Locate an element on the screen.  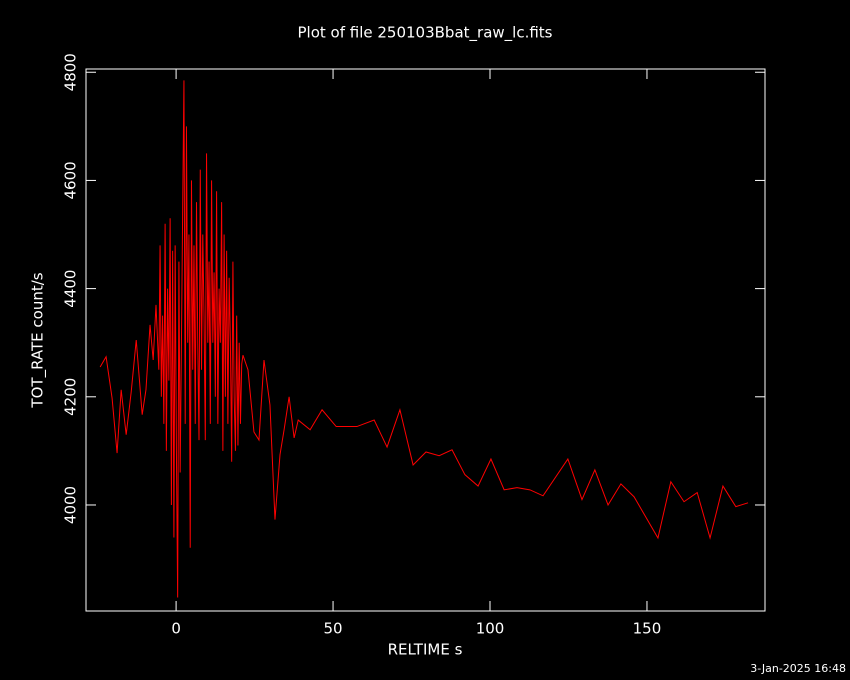
y-tick-label: 4800 is located at coordinates (71, 72).